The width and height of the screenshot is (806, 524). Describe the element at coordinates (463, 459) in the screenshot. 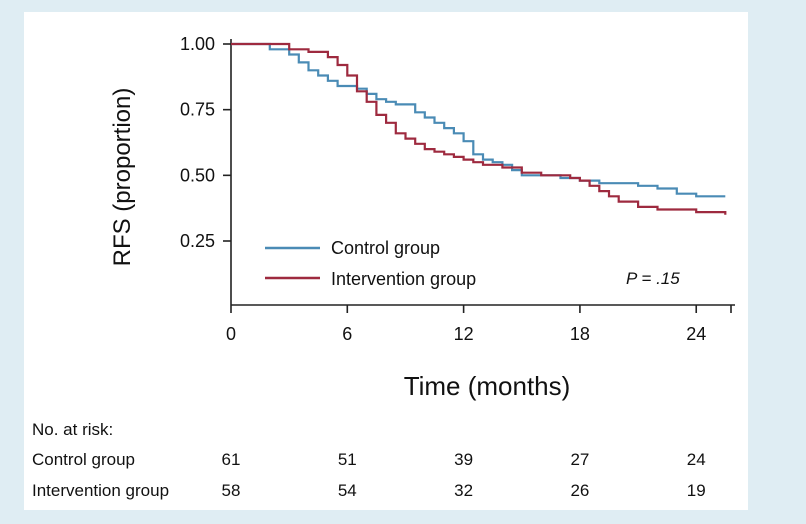

I see `risk-value: 39` at that location.